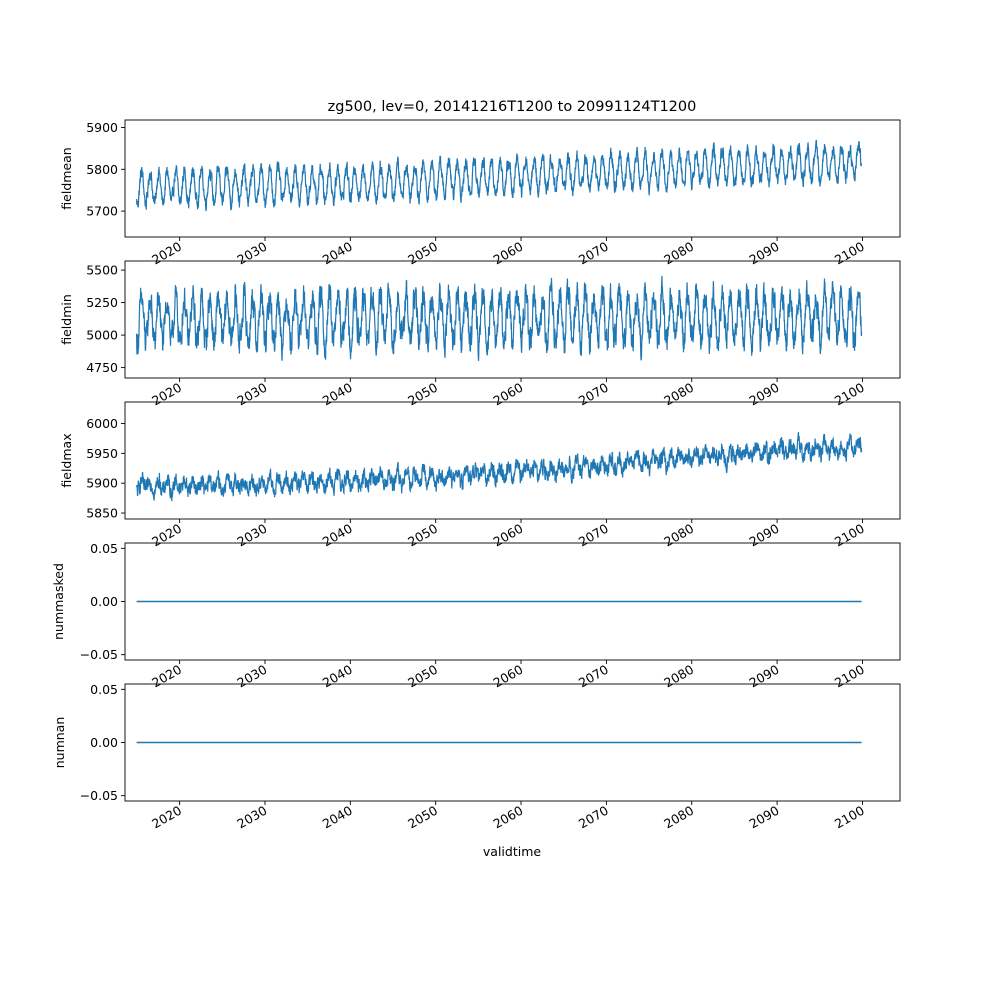 The image size is (1000, 1000). What do you see at coordinates (58, 601) in the screenshot?
I see `y-axis-label: nummasked` at bounding box center [58, 601].